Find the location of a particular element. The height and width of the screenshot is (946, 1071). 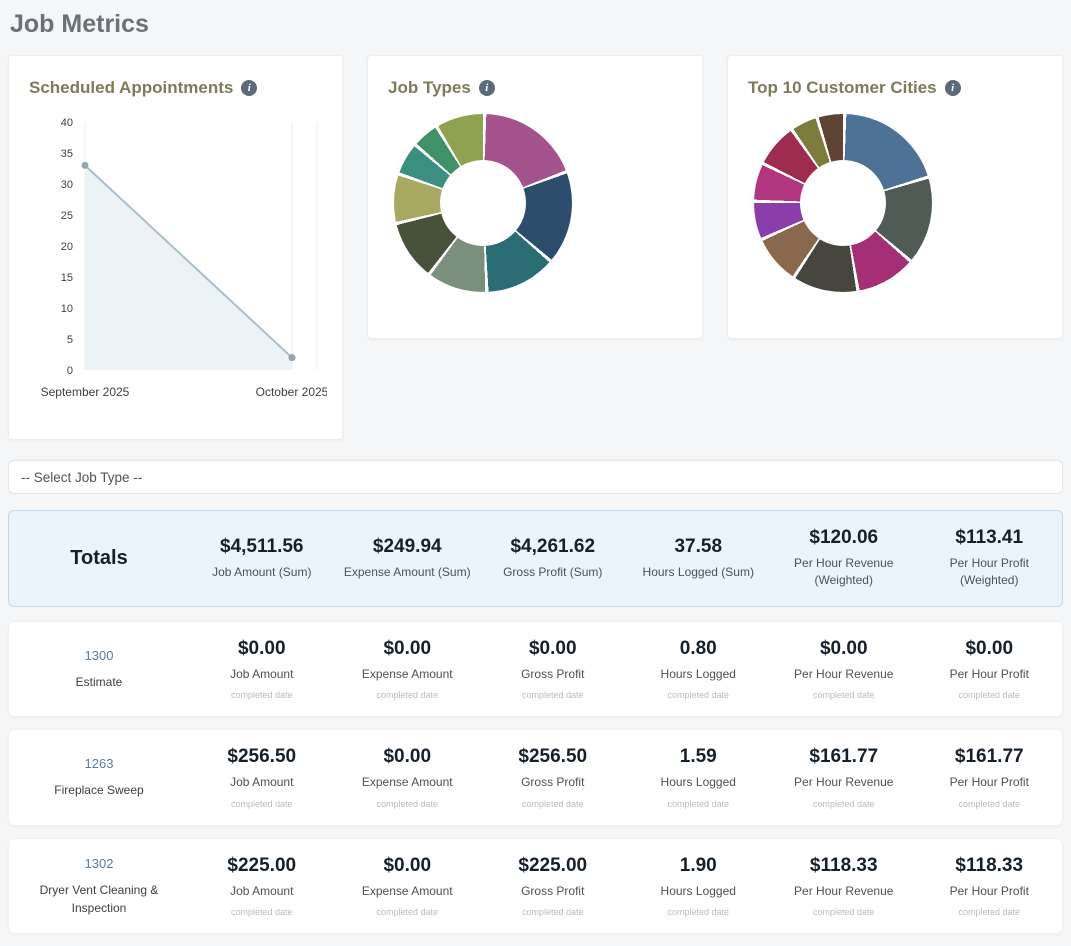

row-metric: $0.00 Job Amount completed date is located at coordinates (262, 669).